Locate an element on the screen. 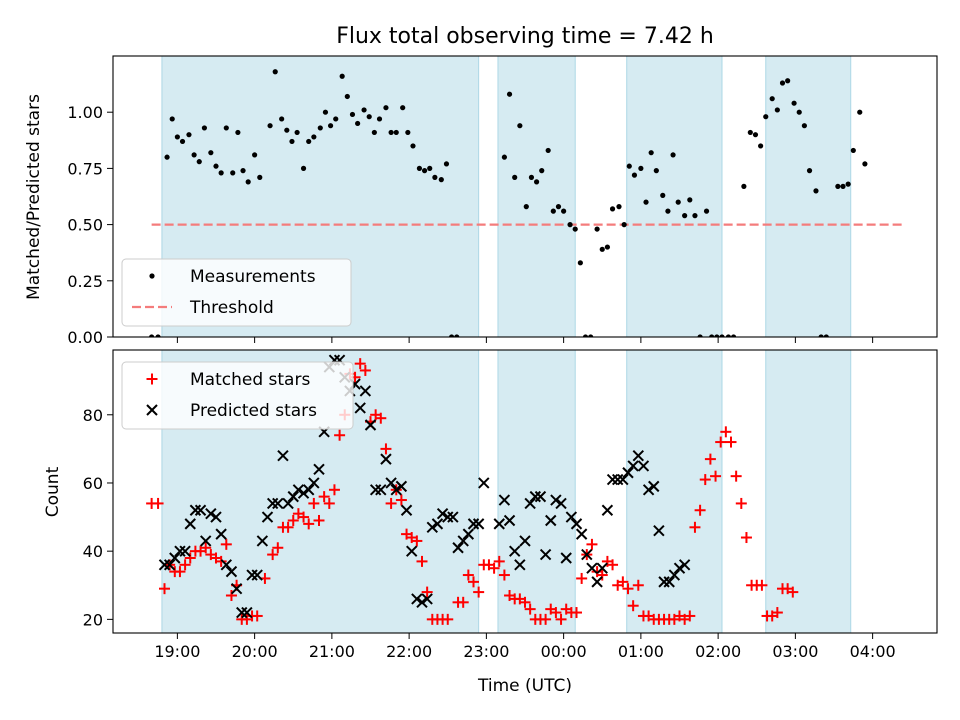  x-tick-label: 01:00 is located at coordinates (641, 651).